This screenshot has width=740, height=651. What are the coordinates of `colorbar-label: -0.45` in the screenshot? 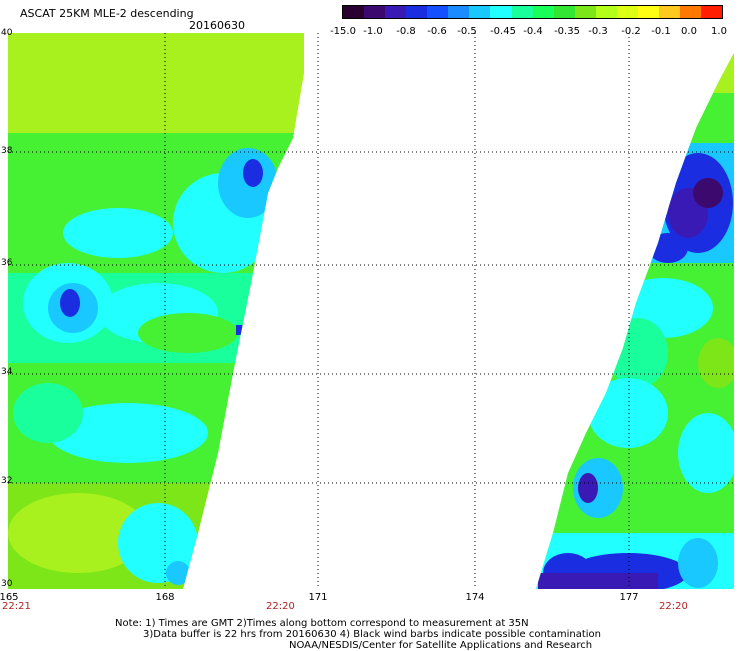 It's located at (503, 31).